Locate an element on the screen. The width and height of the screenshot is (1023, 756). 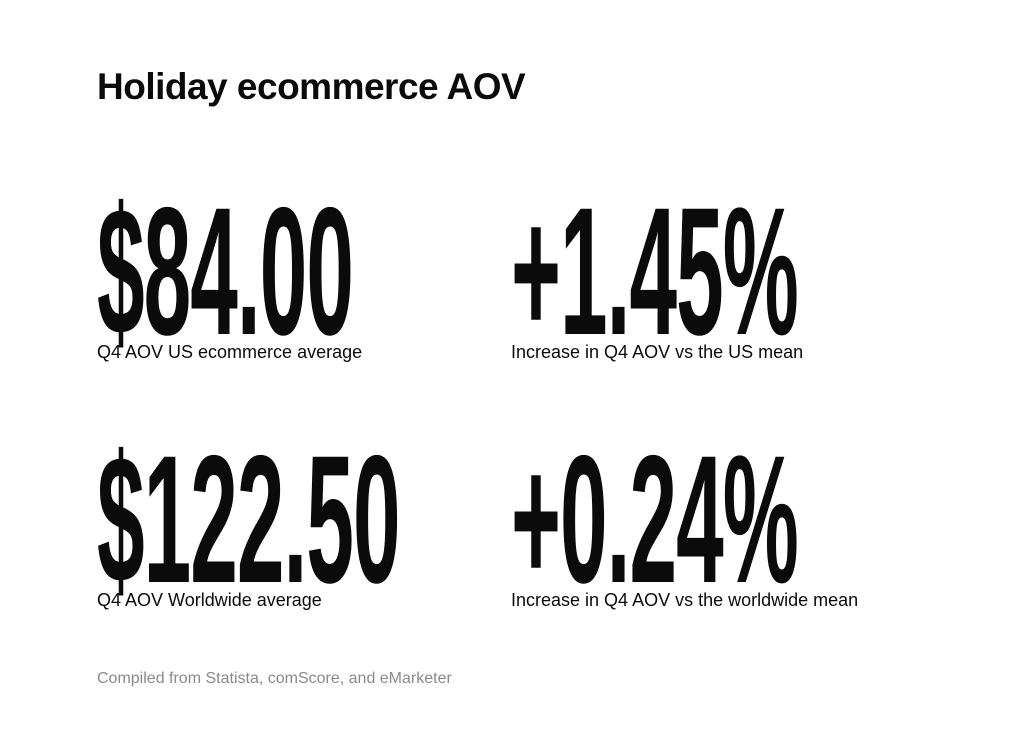
stat-card: $84.00 Q4 AOV US ecommerce average is located at coordinates (307, 280).